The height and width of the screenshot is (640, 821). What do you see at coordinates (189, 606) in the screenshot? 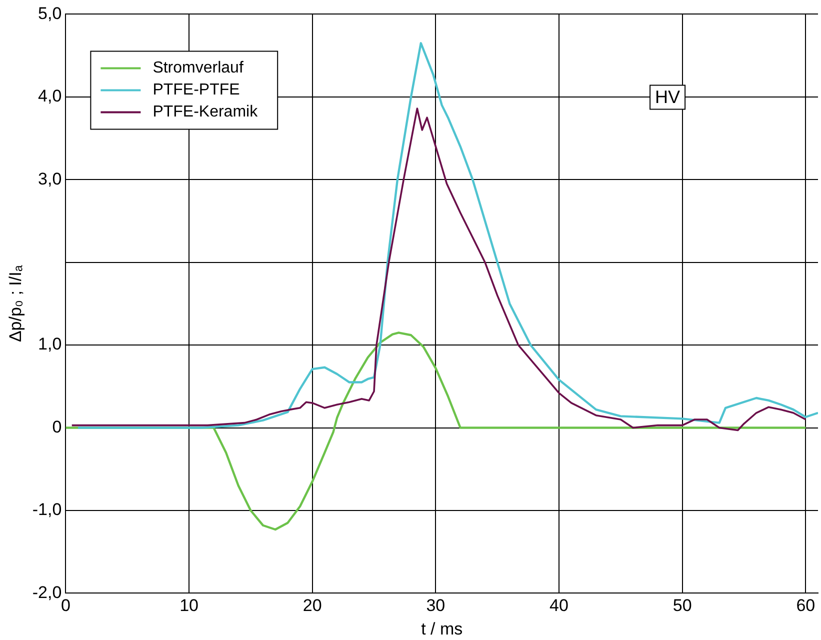
I see `x-tick-label: 10` at bounding box center [189, 606].